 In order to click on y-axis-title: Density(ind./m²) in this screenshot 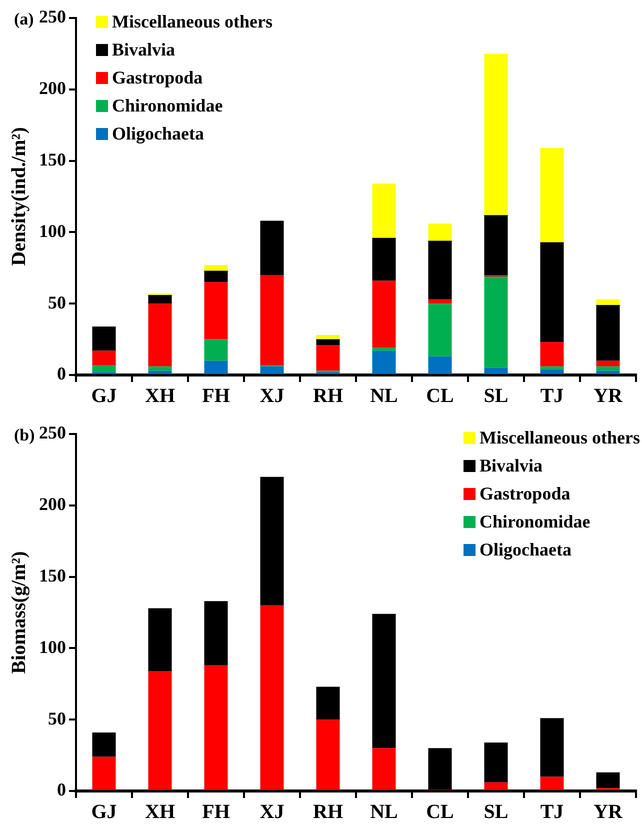, I will do `click(19, 196)`.